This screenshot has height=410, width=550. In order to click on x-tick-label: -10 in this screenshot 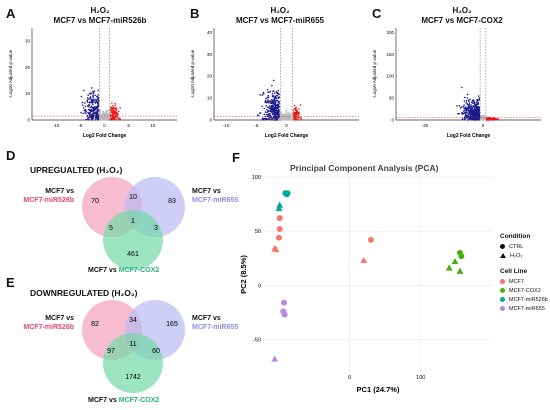, I will do `click(56, 125)`.